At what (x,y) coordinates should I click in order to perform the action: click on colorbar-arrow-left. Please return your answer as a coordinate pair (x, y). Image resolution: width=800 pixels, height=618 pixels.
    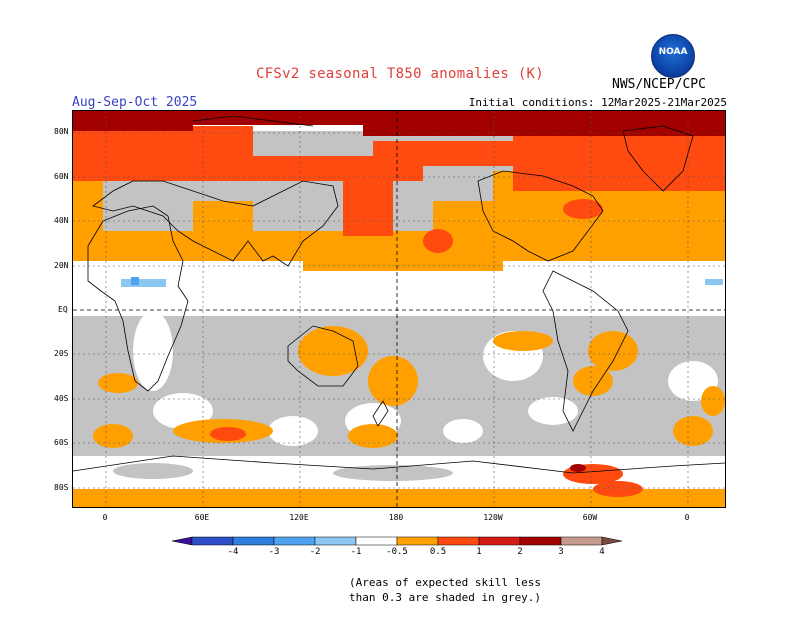
    Looking at the image, I should click on (182, 541).